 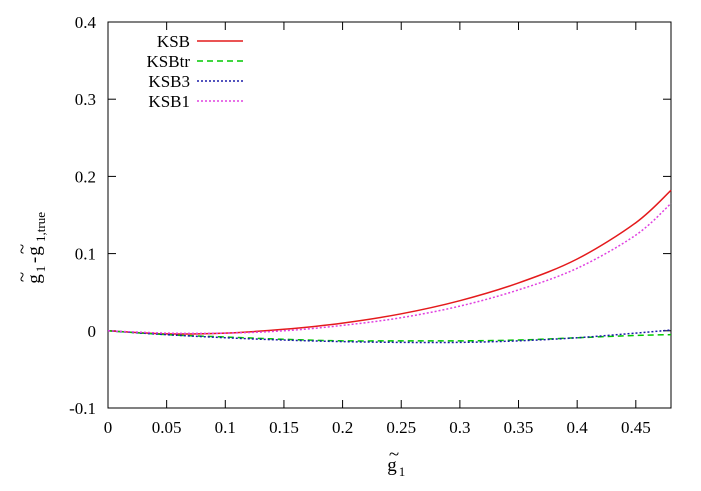 I want to click on y-axis-label-base-1: g, so click(x=34, y=279).